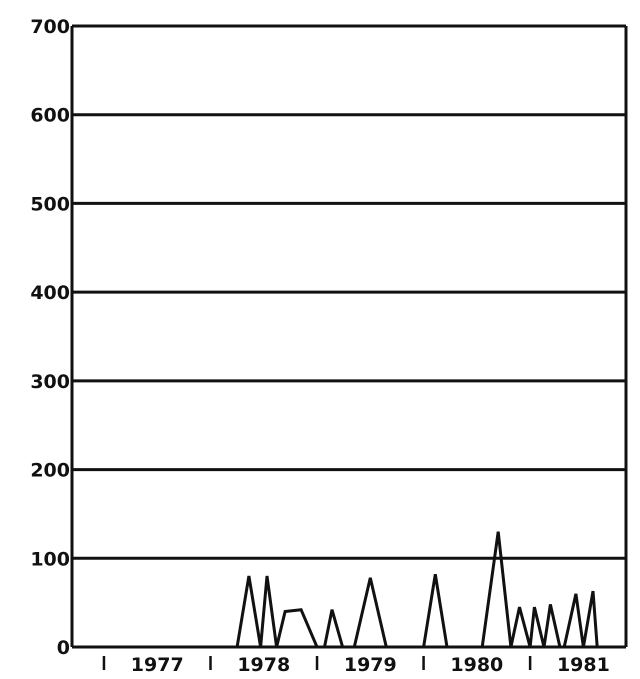  I want to click on y-tick-label-600: 600, so click(50, 116).